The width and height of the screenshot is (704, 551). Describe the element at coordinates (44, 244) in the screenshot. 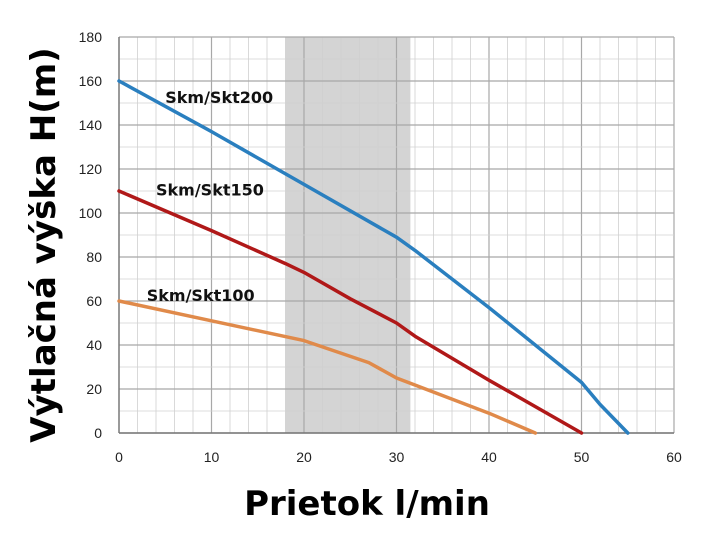

I see `y-axis-title: Výtlačná výška H(m)` at that location.